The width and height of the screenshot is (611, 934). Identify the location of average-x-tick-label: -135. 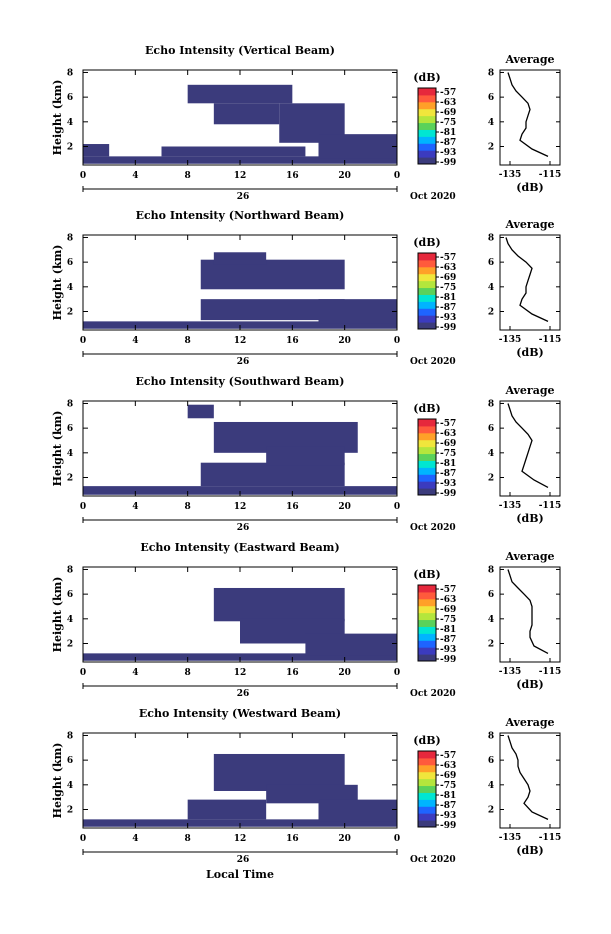
(510, 340).